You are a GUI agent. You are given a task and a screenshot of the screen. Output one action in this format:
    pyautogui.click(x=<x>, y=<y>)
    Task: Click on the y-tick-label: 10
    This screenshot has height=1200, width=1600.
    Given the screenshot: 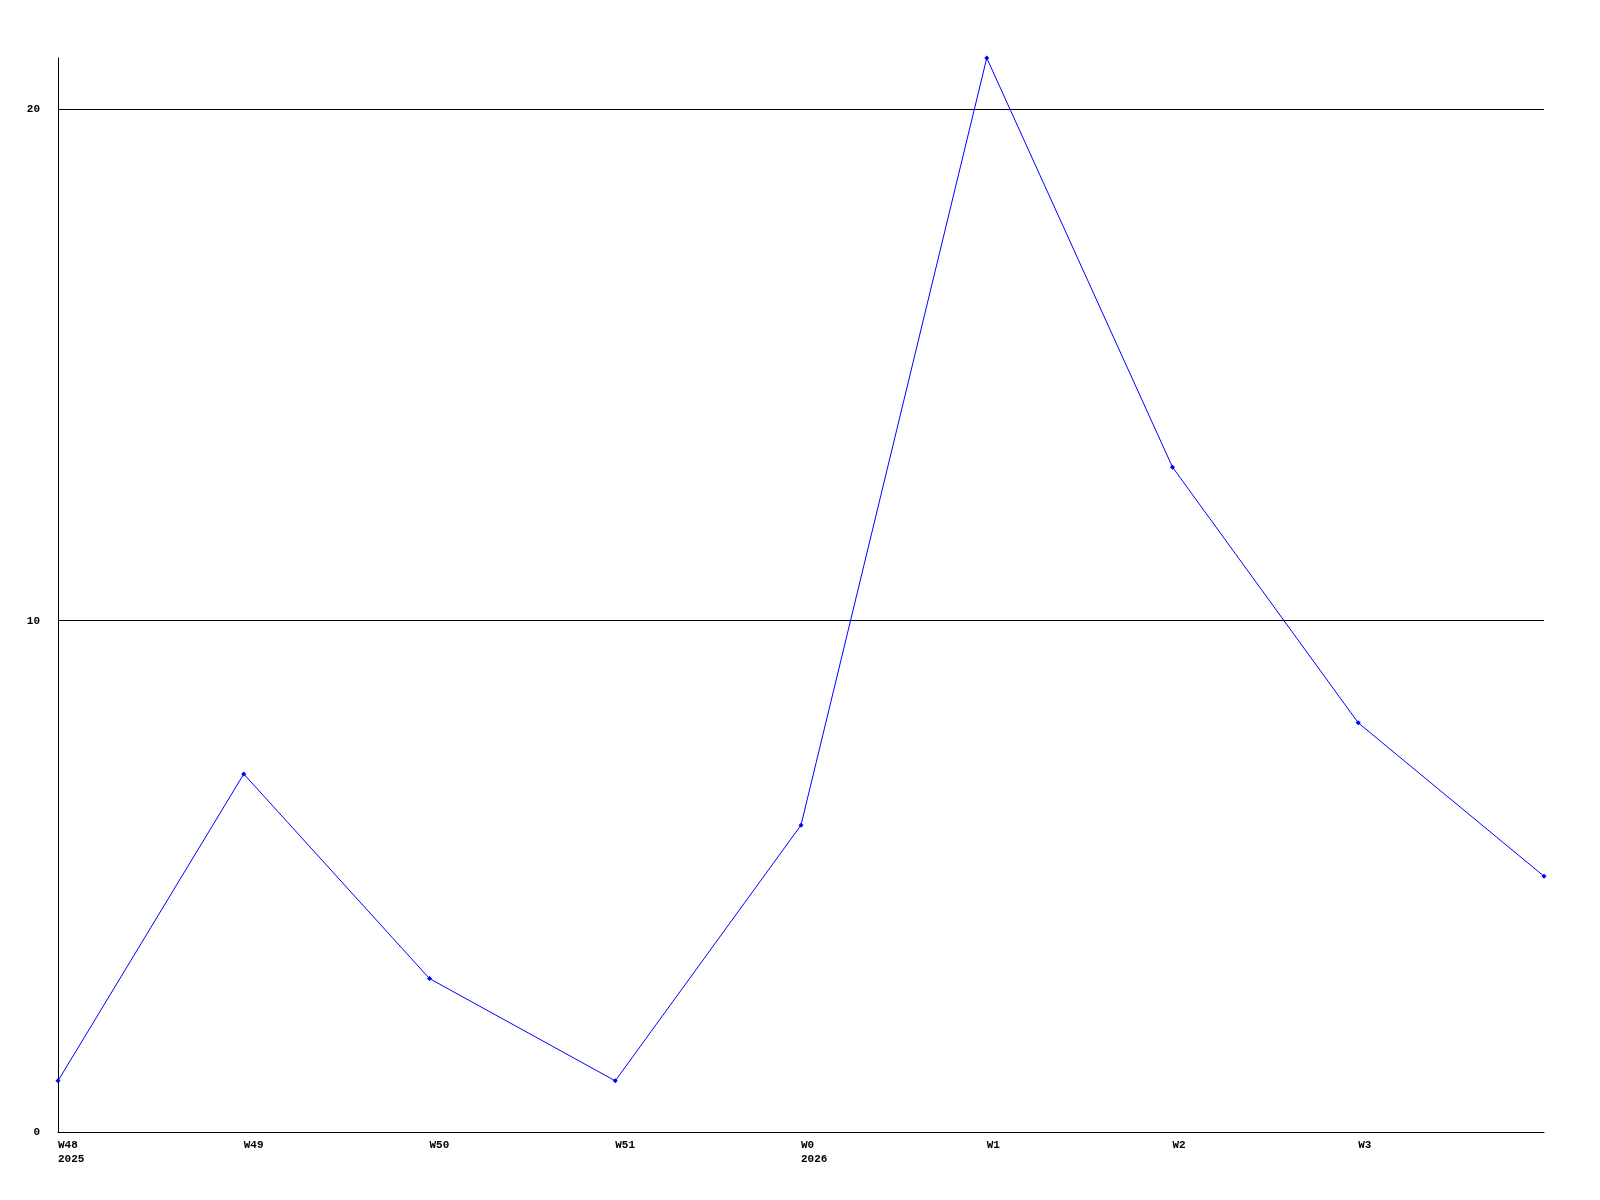 What is the action you would take?
    pyautogui.click(x=33, y=620)
    